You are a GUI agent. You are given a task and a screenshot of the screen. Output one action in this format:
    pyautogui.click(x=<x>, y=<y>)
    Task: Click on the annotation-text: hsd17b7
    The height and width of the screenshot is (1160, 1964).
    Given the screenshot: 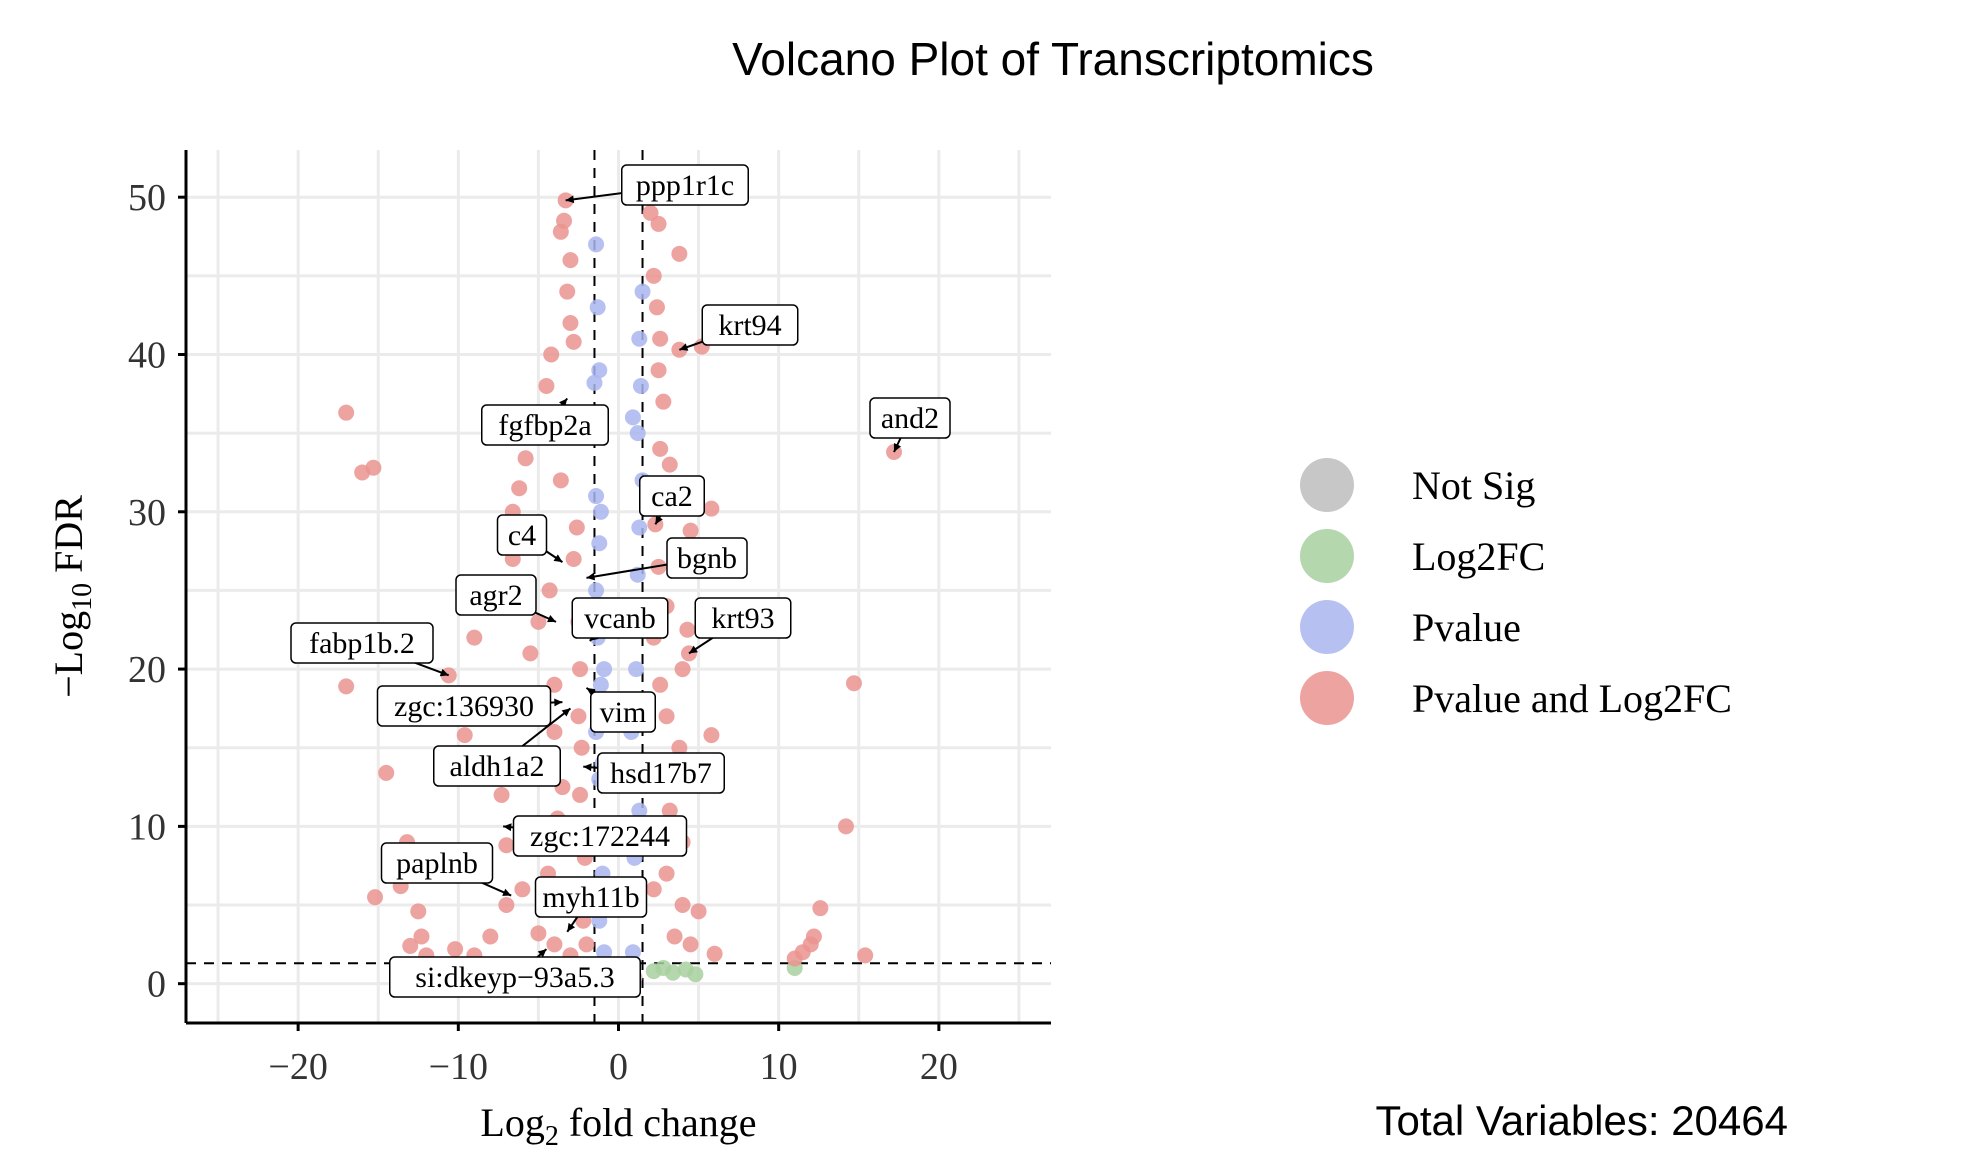 What is the action you would take?
    pyautogui.click(x=661, y=773)
    